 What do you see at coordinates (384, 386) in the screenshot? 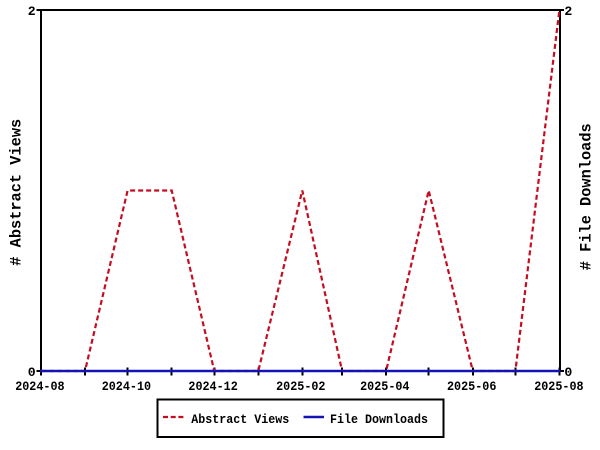
I see `svg-text: 2025-04` at bounding box center [384, 386].